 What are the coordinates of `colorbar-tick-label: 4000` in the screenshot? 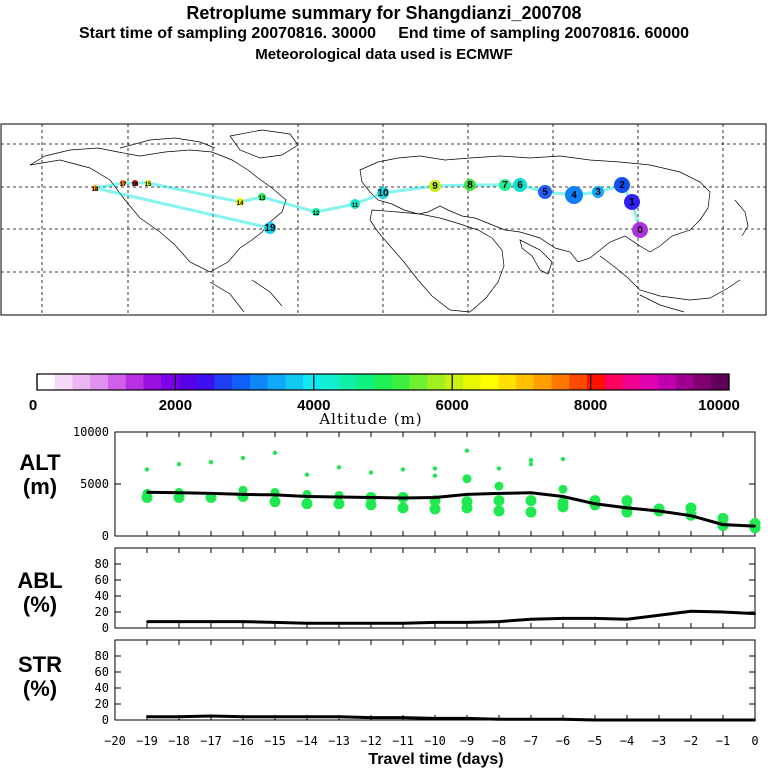 It's located at (313, 405).